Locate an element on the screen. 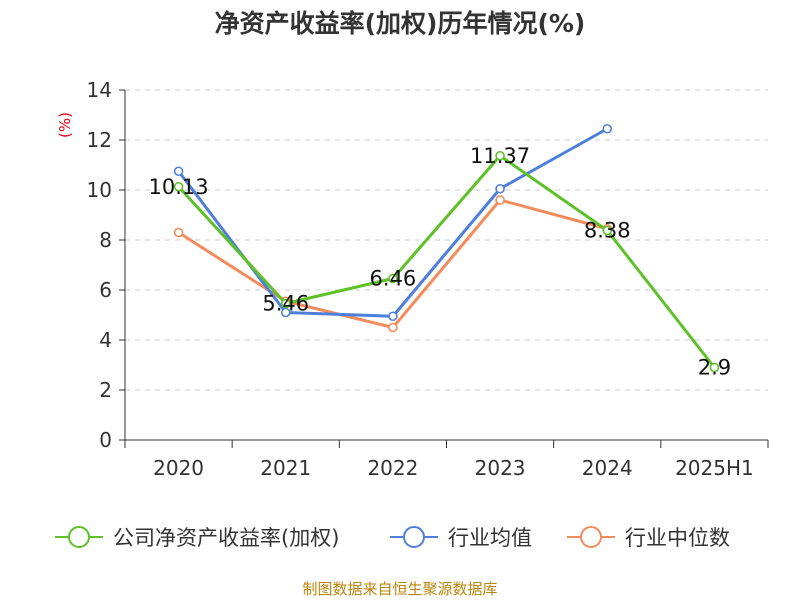 This screenshot has height=600, width=800. chart-title: 净资产收益率(加权)历年情况(%) is located at coordinates (400, 23).